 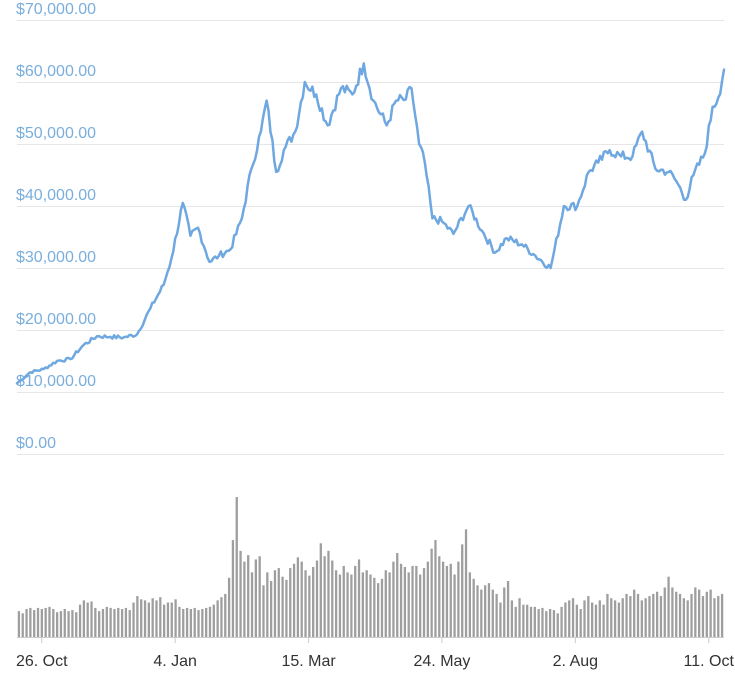 I want to click on y-tick-label: $70,000.00, so click(x=56, y=9).